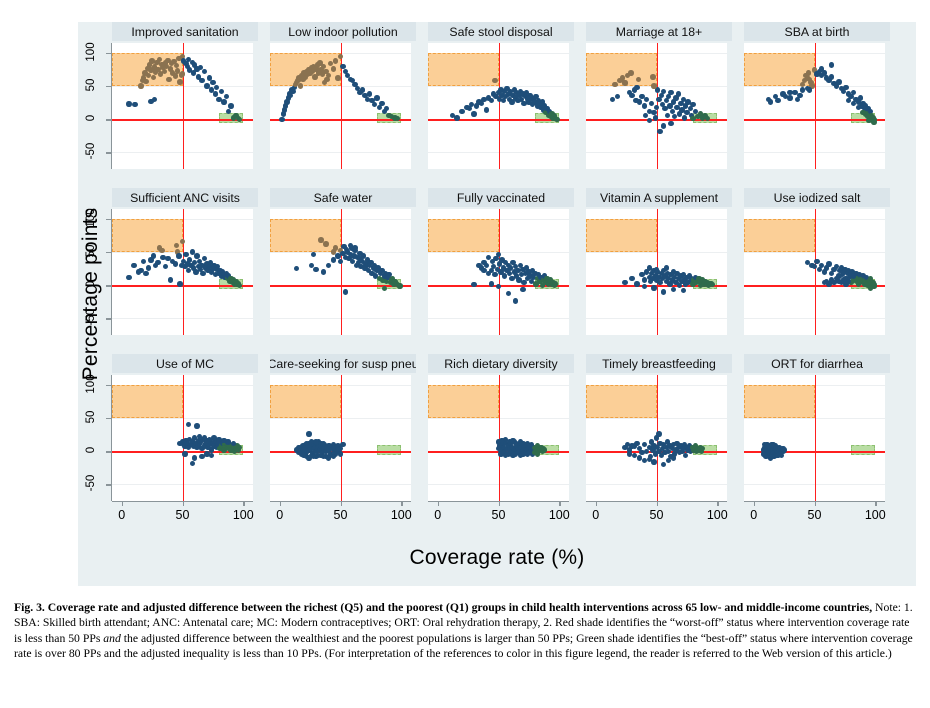  I want to click on y-tick-label: 0, so click(91, 284).